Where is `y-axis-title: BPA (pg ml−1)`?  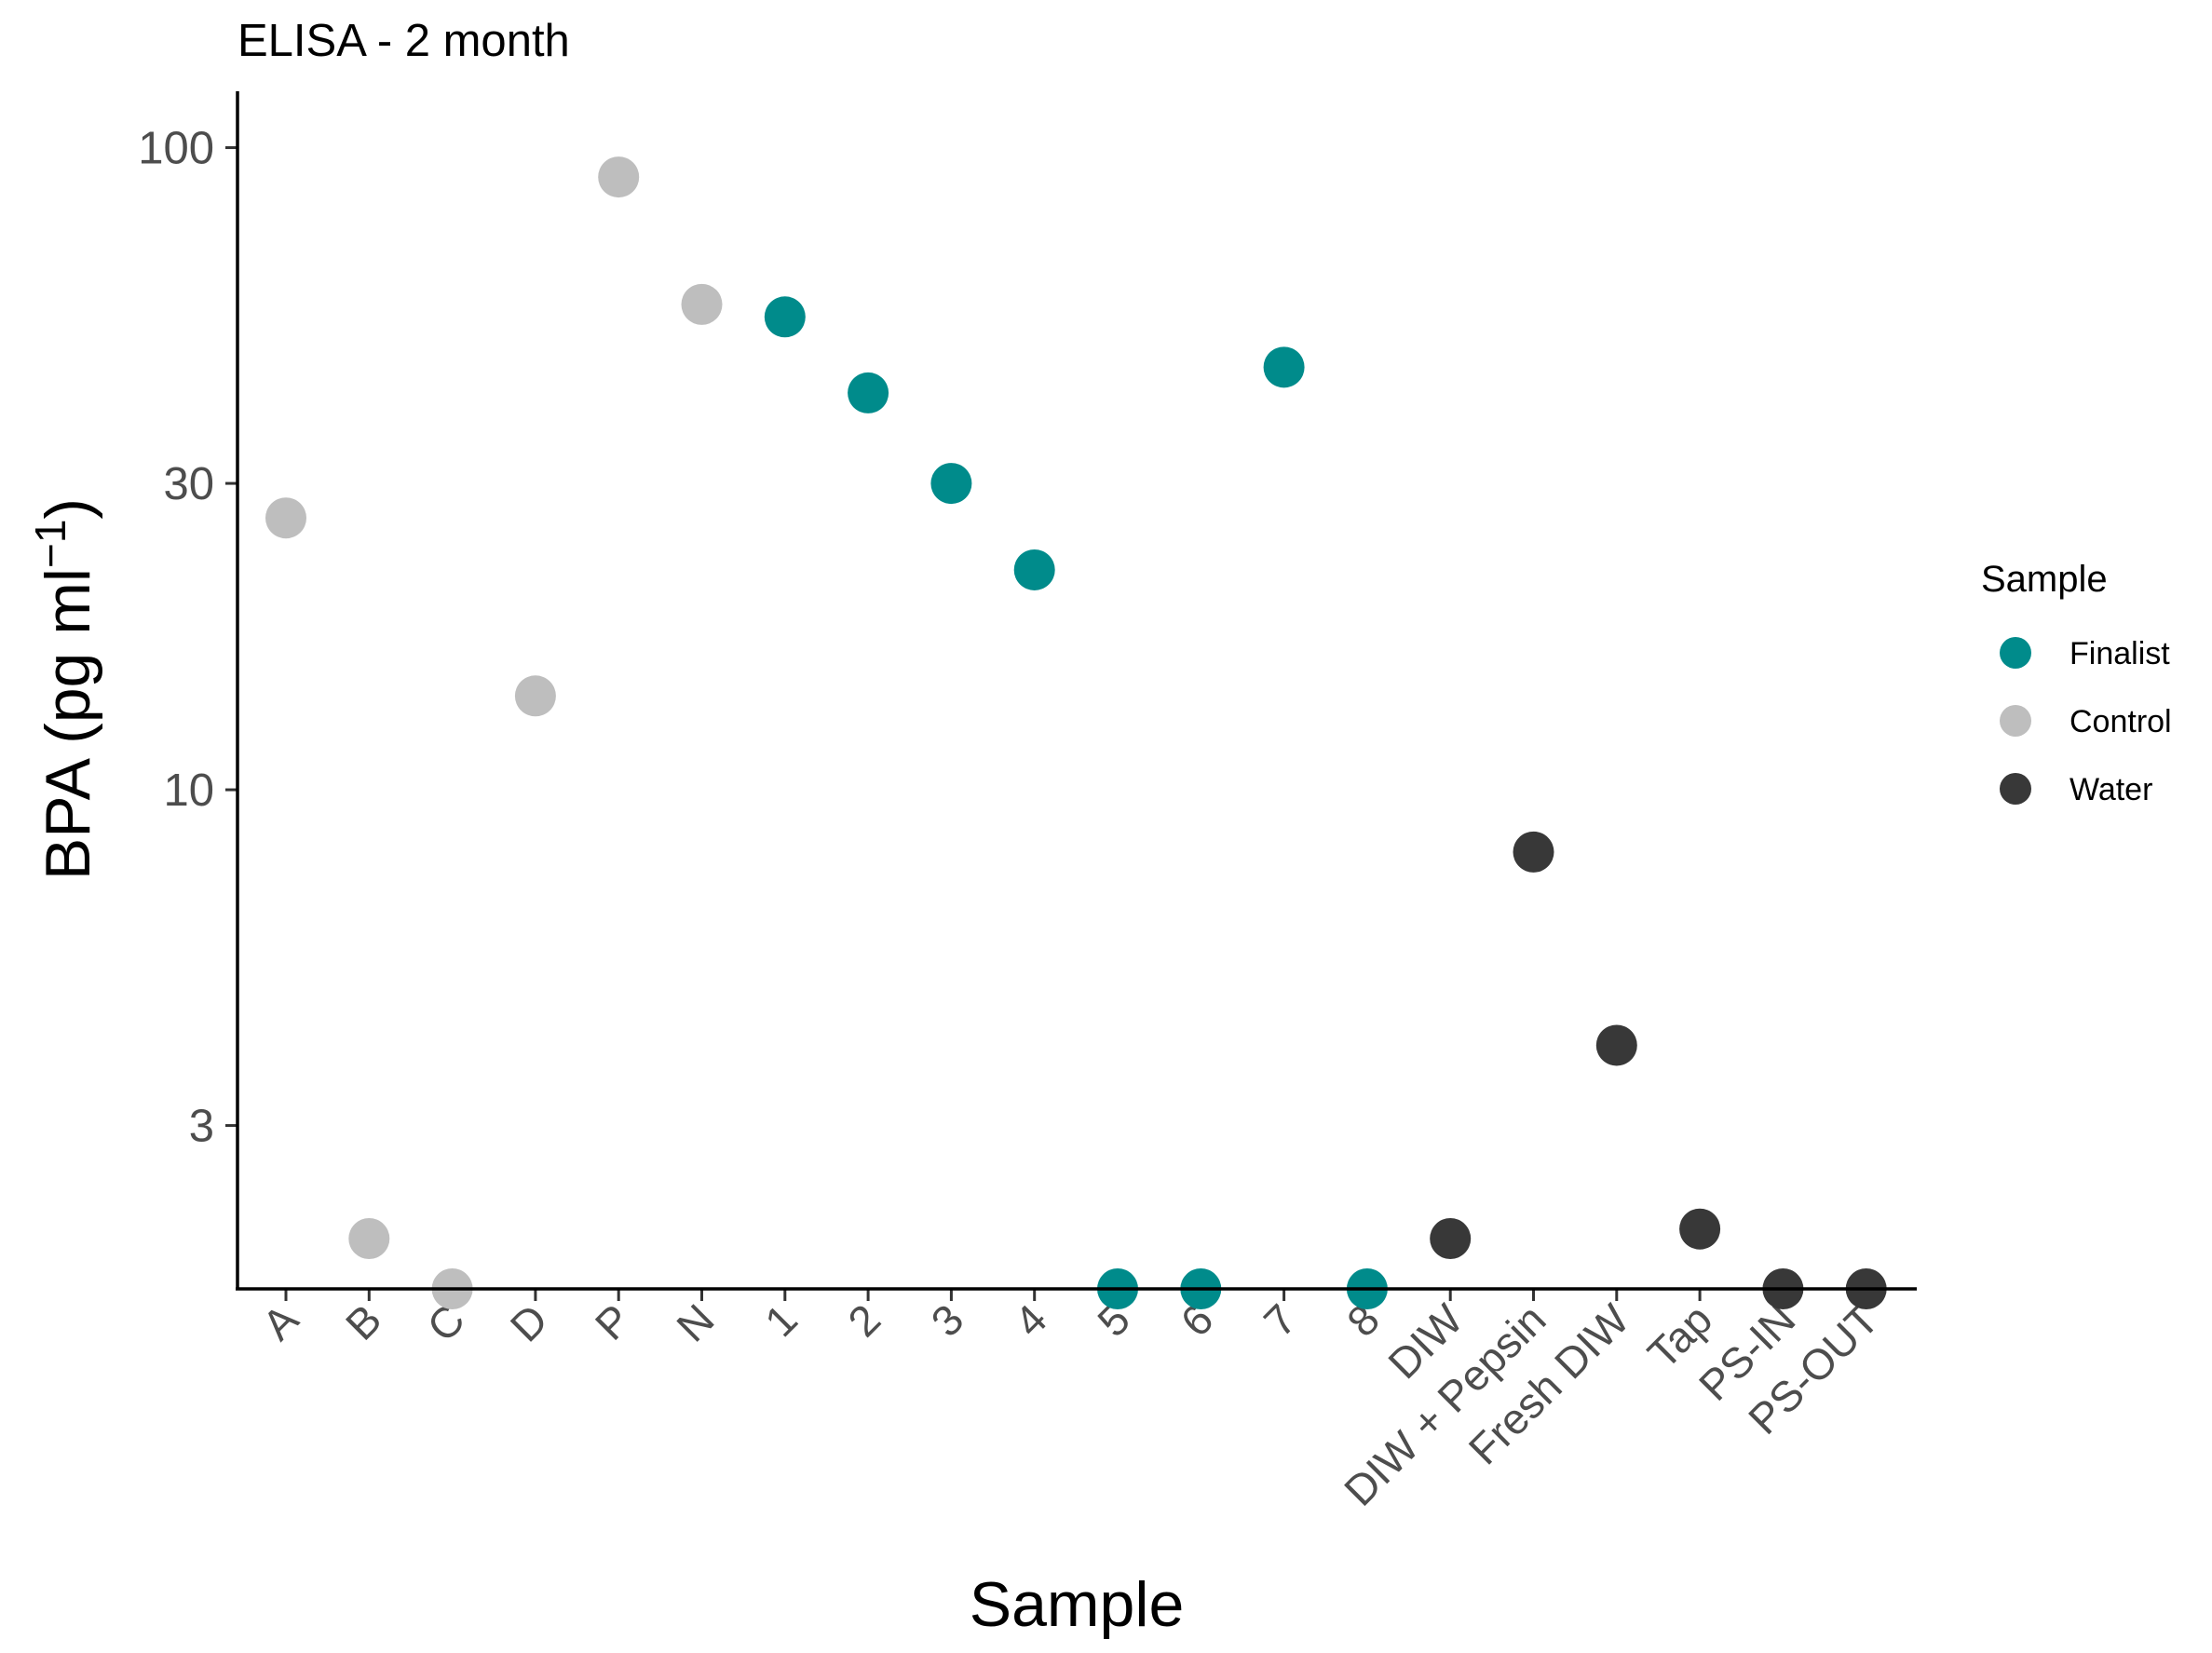
y-axis-title: BPA (pg ml−1) is located at coordinates (65, 689).